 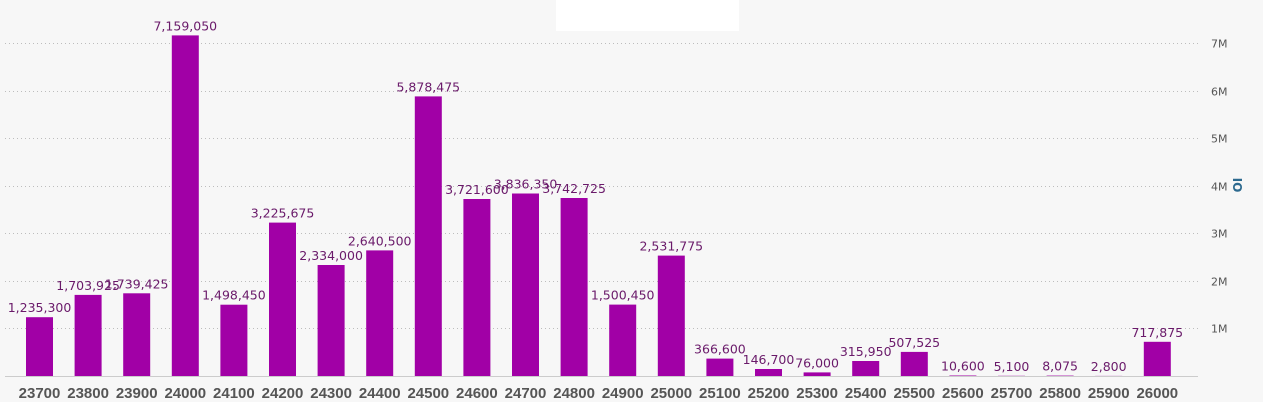 I want to click on x-tick-label-24300: 24300, so click(x=331, y=393).